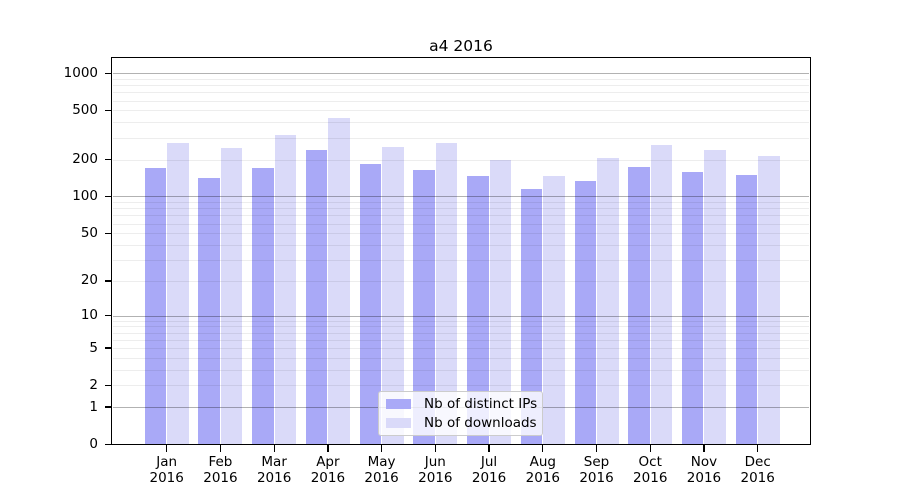  I want to click on bar-downloads-sep-2016, so click(608, 301).